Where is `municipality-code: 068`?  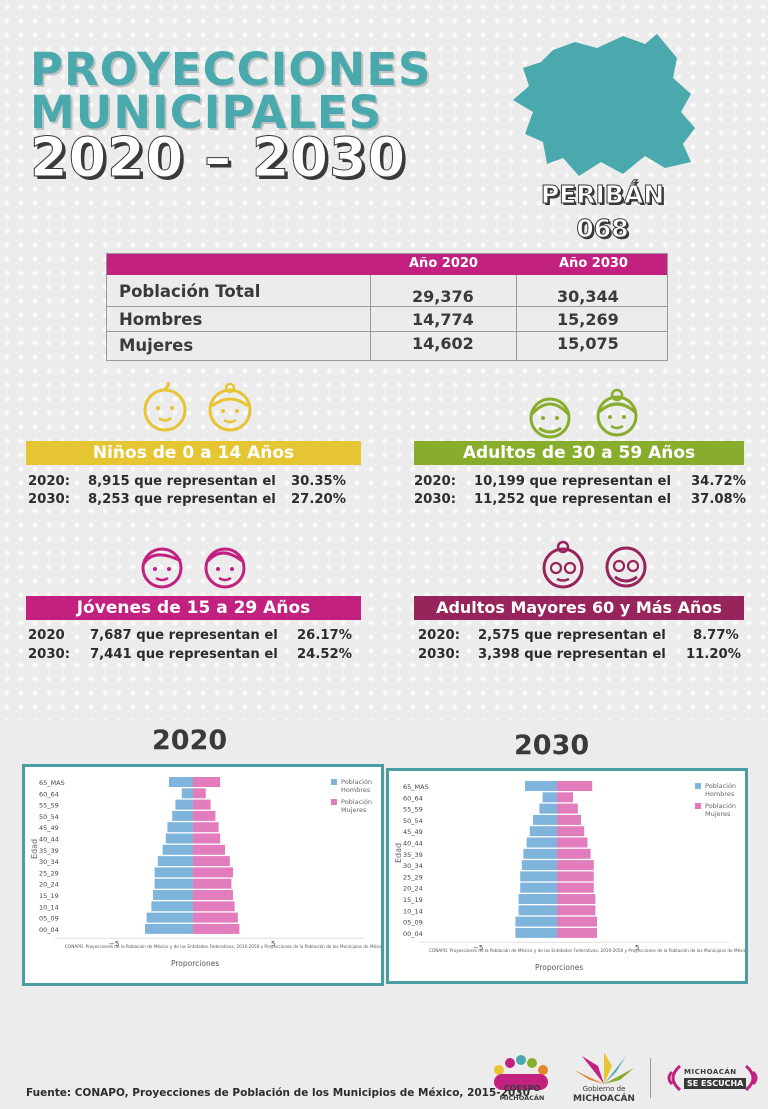 municipality-code: 068 is located at coordinates (602, 229).